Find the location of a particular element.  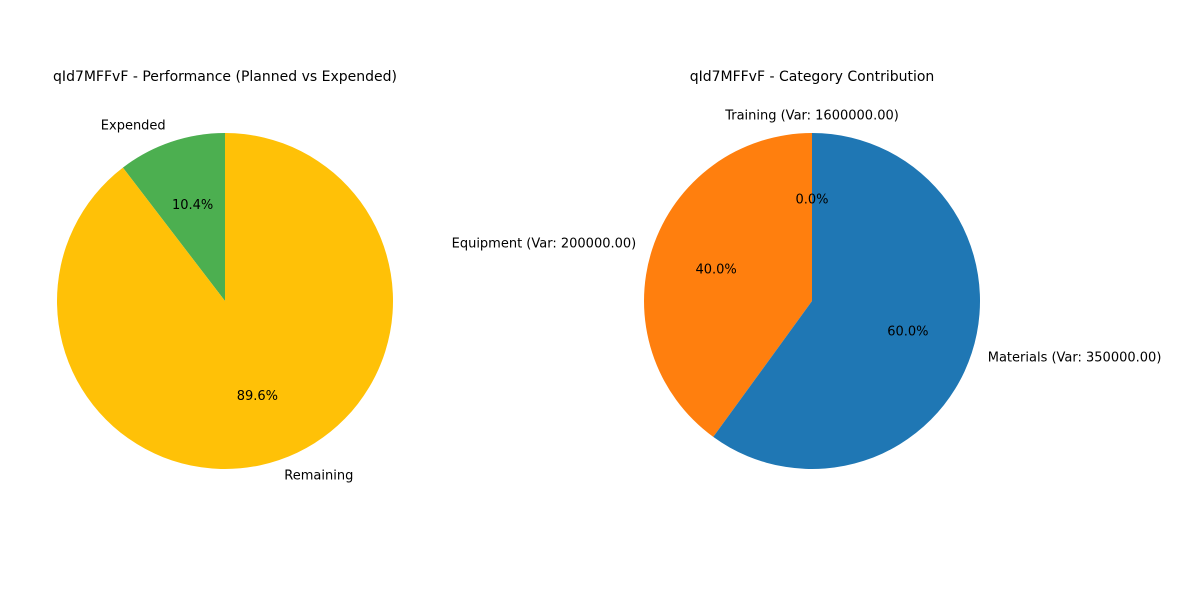

slice-expended is located at coordinates (173, 217).